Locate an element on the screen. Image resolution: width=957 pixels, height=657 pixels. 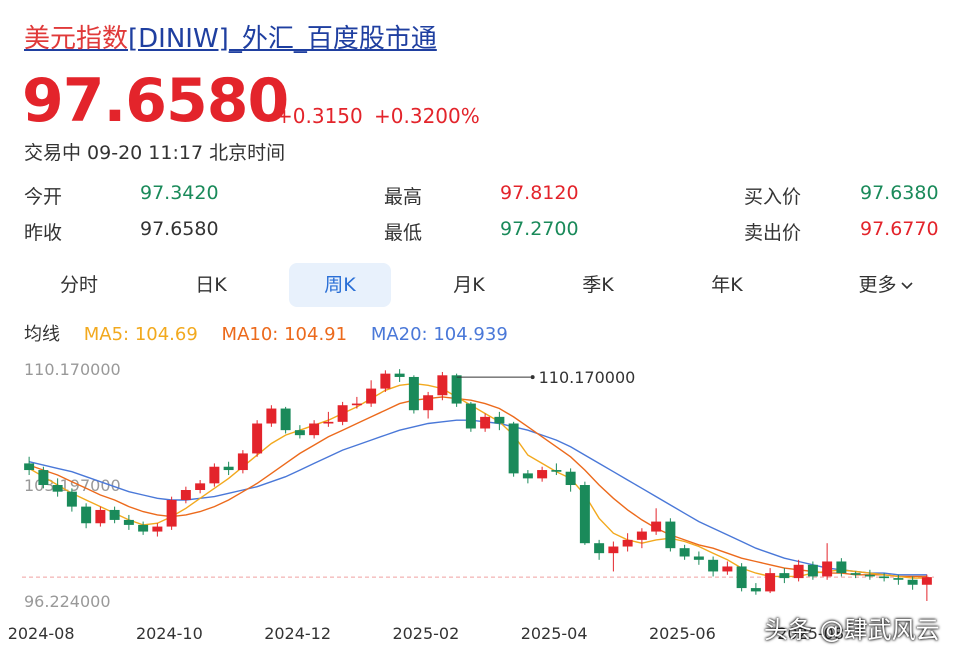
y-tick-label: 96.224000 is located at coordinates (67, 601).